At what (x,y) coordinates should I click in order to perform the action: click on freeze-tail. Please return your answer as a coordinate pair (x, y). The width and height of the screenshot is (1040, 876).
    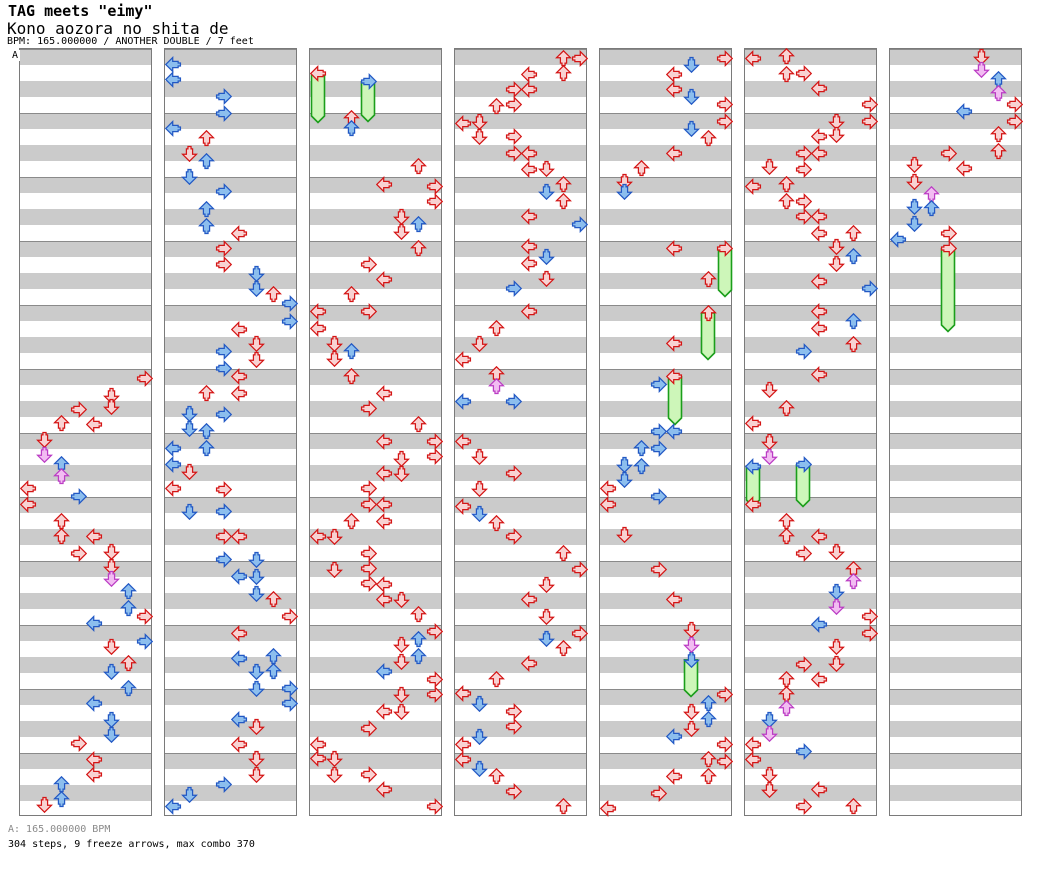
    Looking at the image, I should click on (318, 98).